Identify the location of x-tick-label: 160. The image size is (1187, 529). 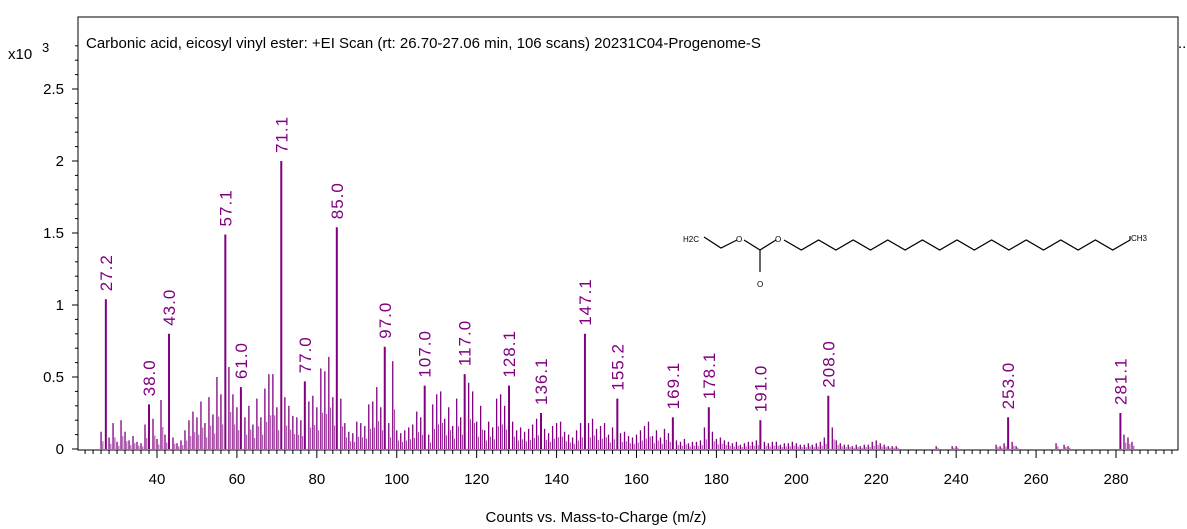
(636, 479).